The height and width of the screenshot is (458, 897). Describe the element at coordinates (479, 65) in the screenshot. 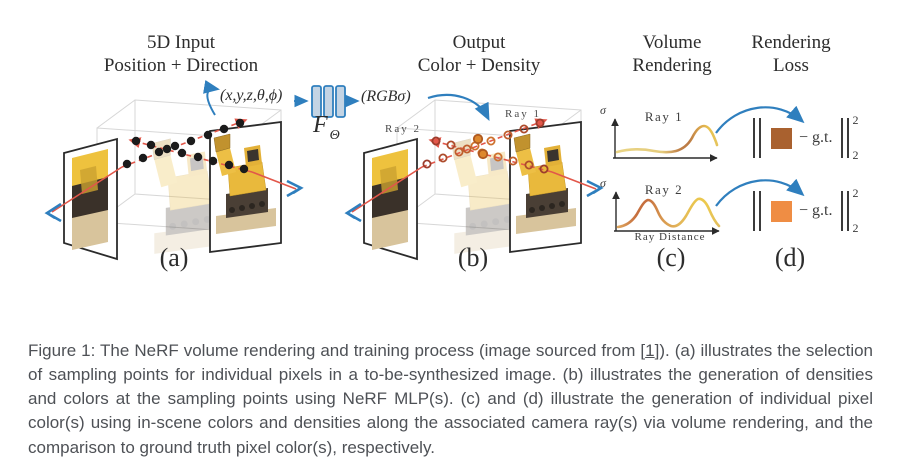

I see `header-color-density: Color + Density` at that location.